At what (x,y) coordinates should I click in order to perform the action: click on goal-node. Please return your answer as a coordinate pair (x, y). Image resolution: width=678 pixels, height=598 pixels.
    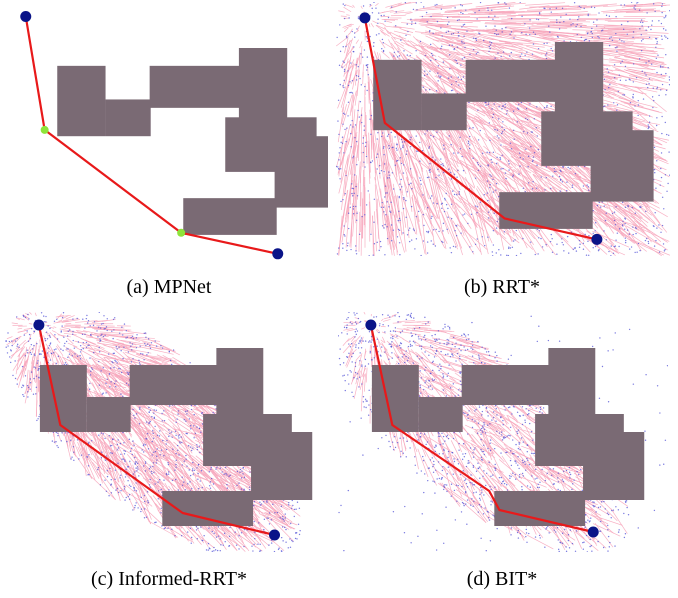
    Looking at the image, I should click on (278, 254).